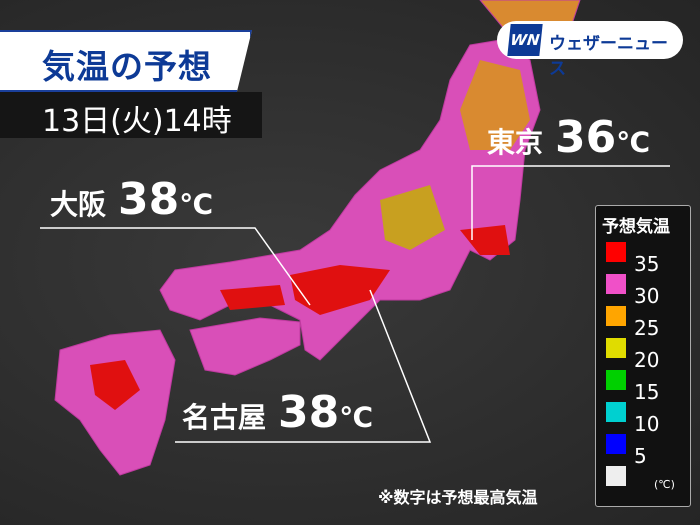  I want to click on datetime-banner: 13日(火)14時, so click(131, 115).